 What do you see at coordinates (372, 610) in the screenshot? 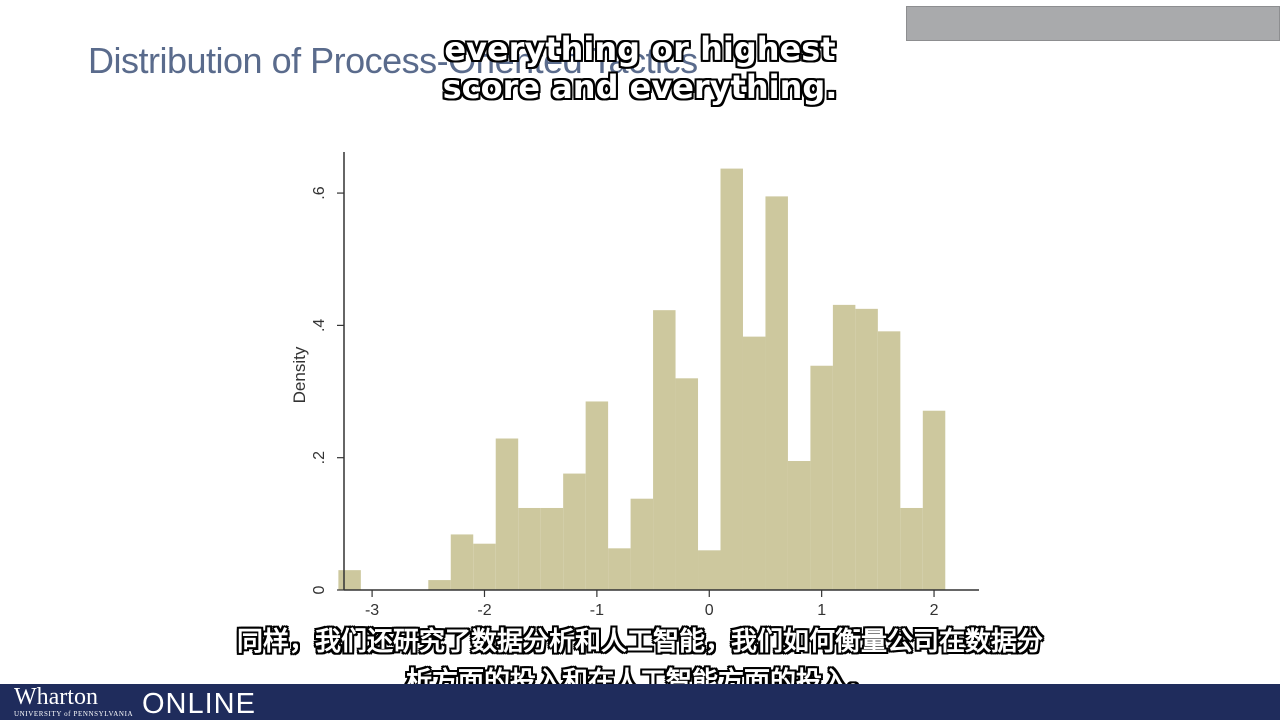
I see `x-tick-label: -3` at bounding box center [372, 610].